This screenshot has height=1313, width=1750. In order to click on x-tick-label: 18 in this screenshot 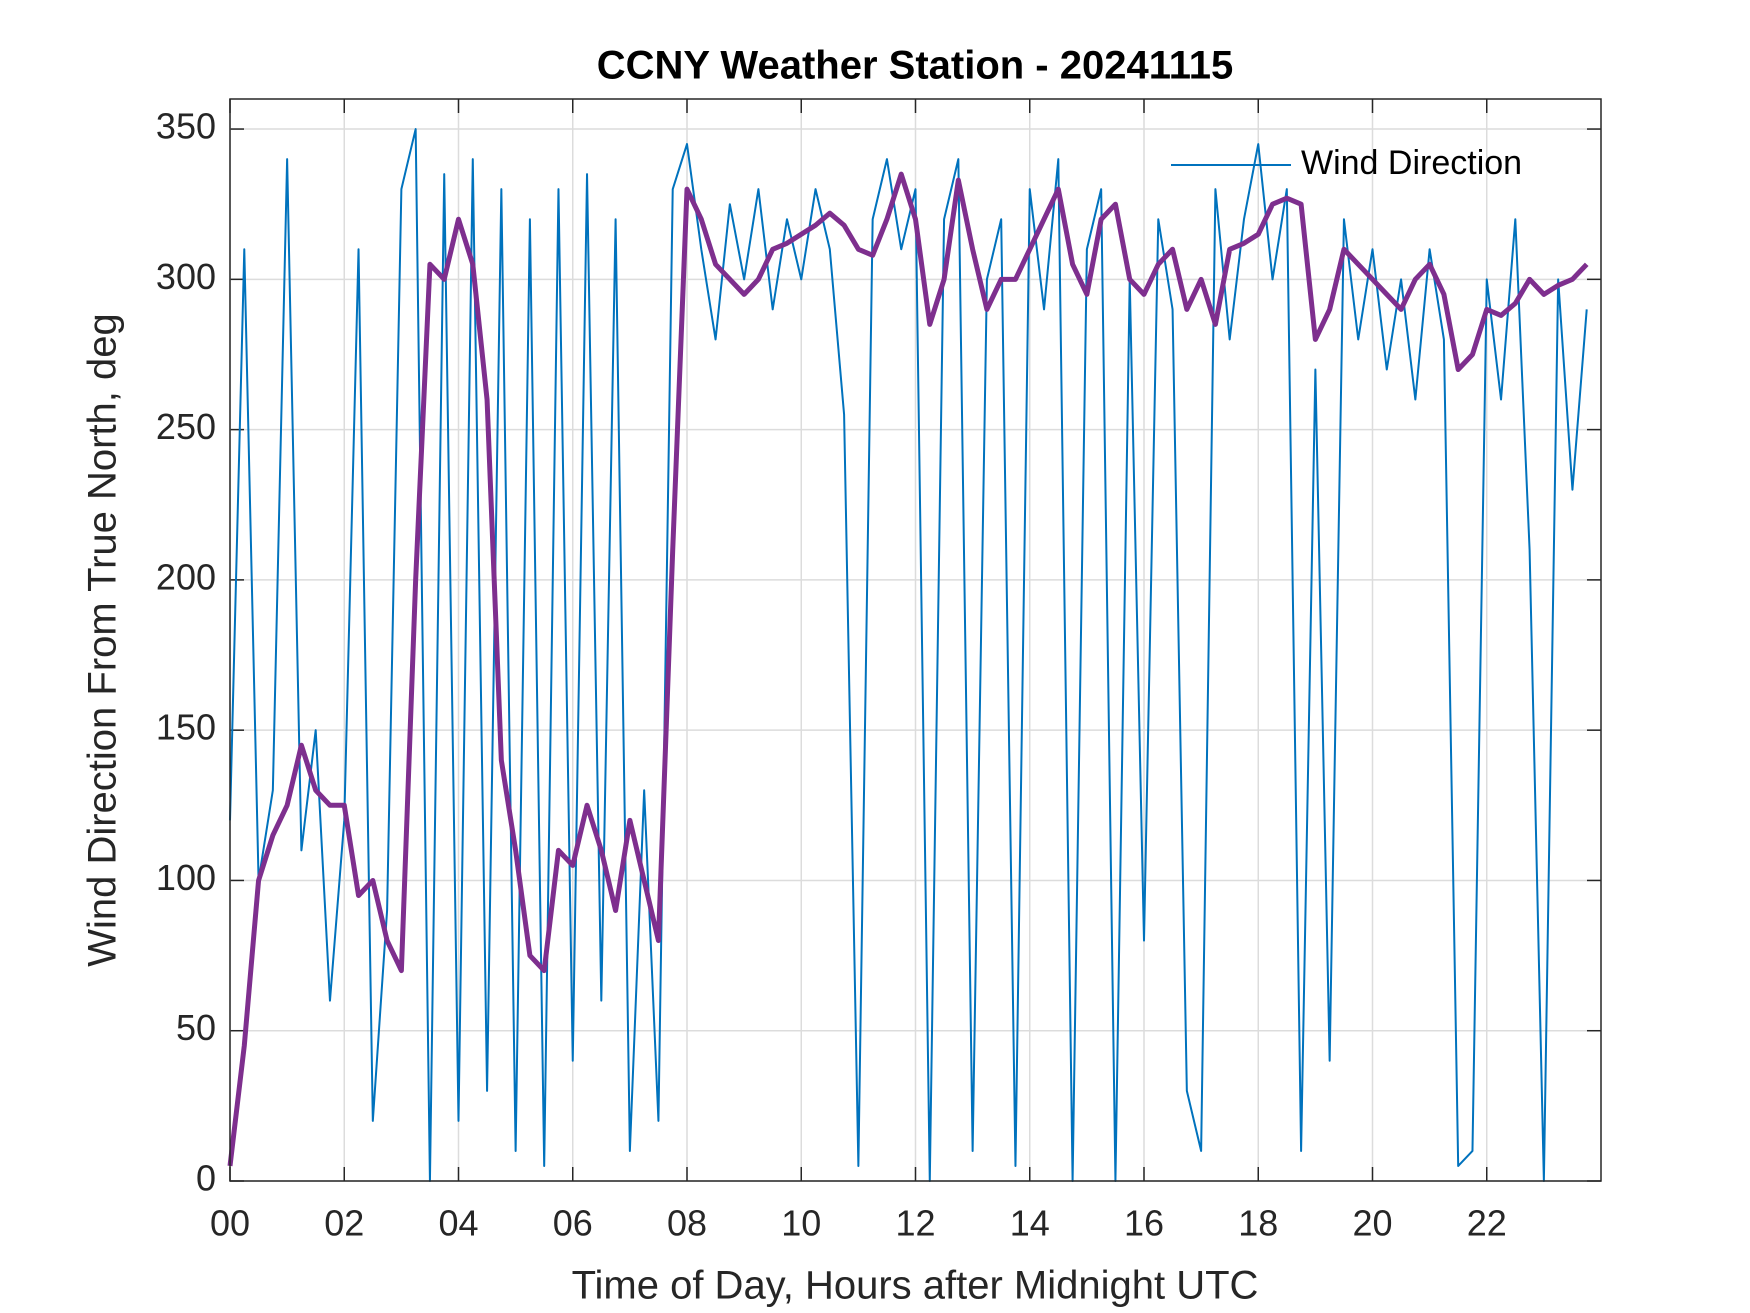, I will do `click(1258, 1223)`.